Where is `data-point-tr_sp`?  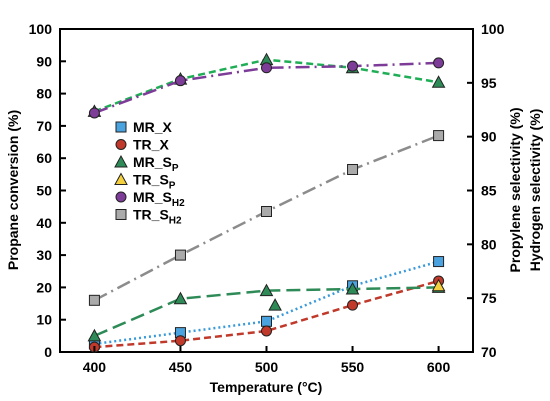 data-point-tr_sp is located at coordinates (438, 81).